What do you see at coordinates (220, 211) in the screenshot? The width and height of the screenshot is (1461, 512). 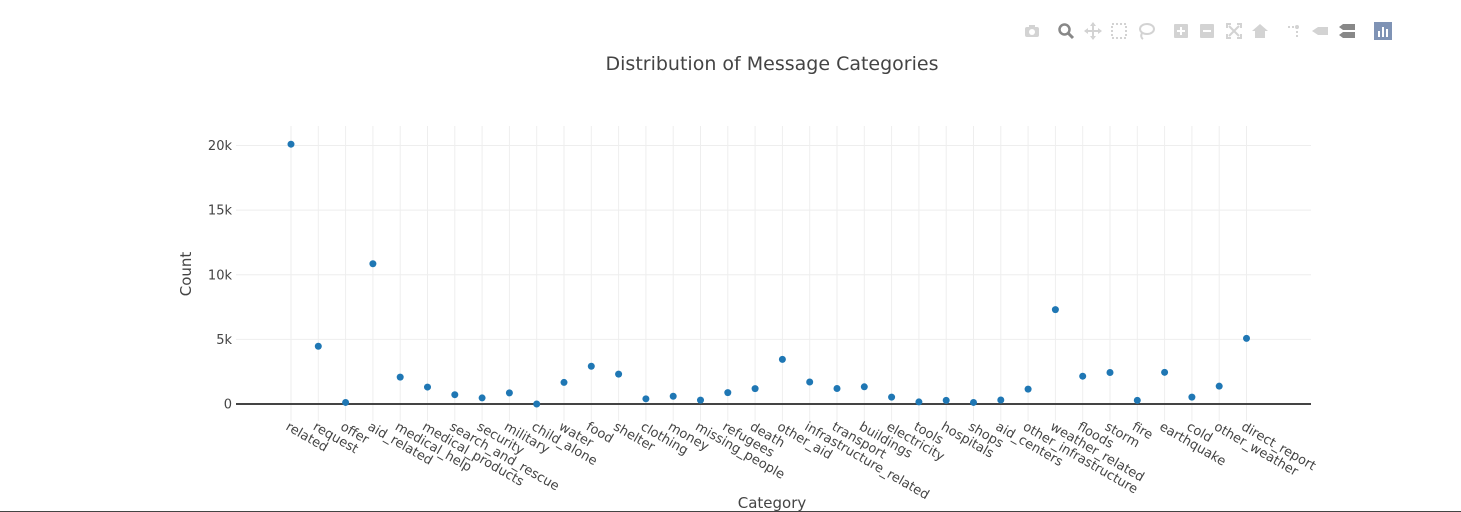 I see `y-tick-label: 15k` at bounding box center [220, 211].